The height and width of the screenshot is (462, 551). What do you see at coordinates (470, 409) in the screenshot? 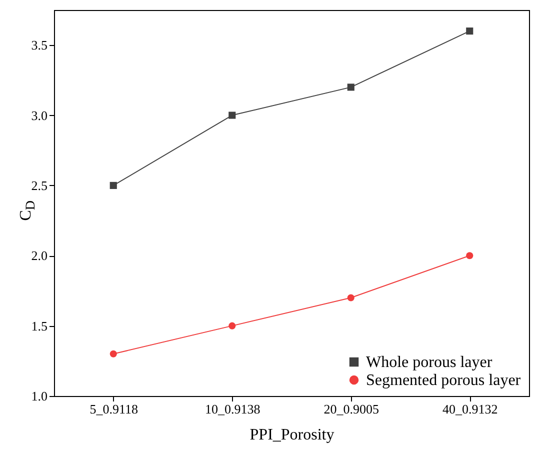
I see `x-tick-label: 40_0.9132` at bounding box center [470, 409].